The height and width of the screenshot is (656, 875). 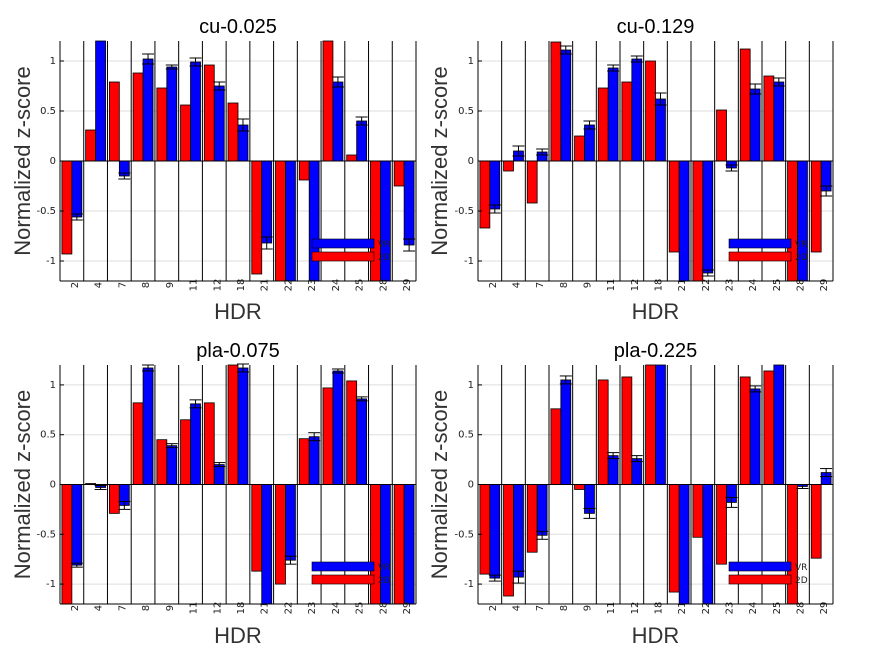 What do you see at coordinates (801, 581) in the screenshot?
I see `legend-label-2d: 2D` at bounding box center [801, 581].